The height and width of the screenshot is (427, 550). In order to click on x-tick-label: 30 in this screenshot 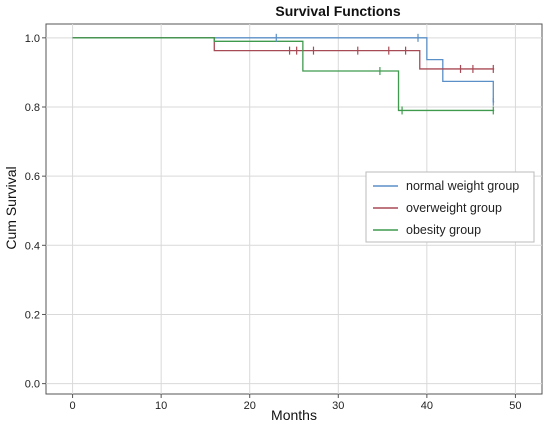, I will do `click(338, 406)`.